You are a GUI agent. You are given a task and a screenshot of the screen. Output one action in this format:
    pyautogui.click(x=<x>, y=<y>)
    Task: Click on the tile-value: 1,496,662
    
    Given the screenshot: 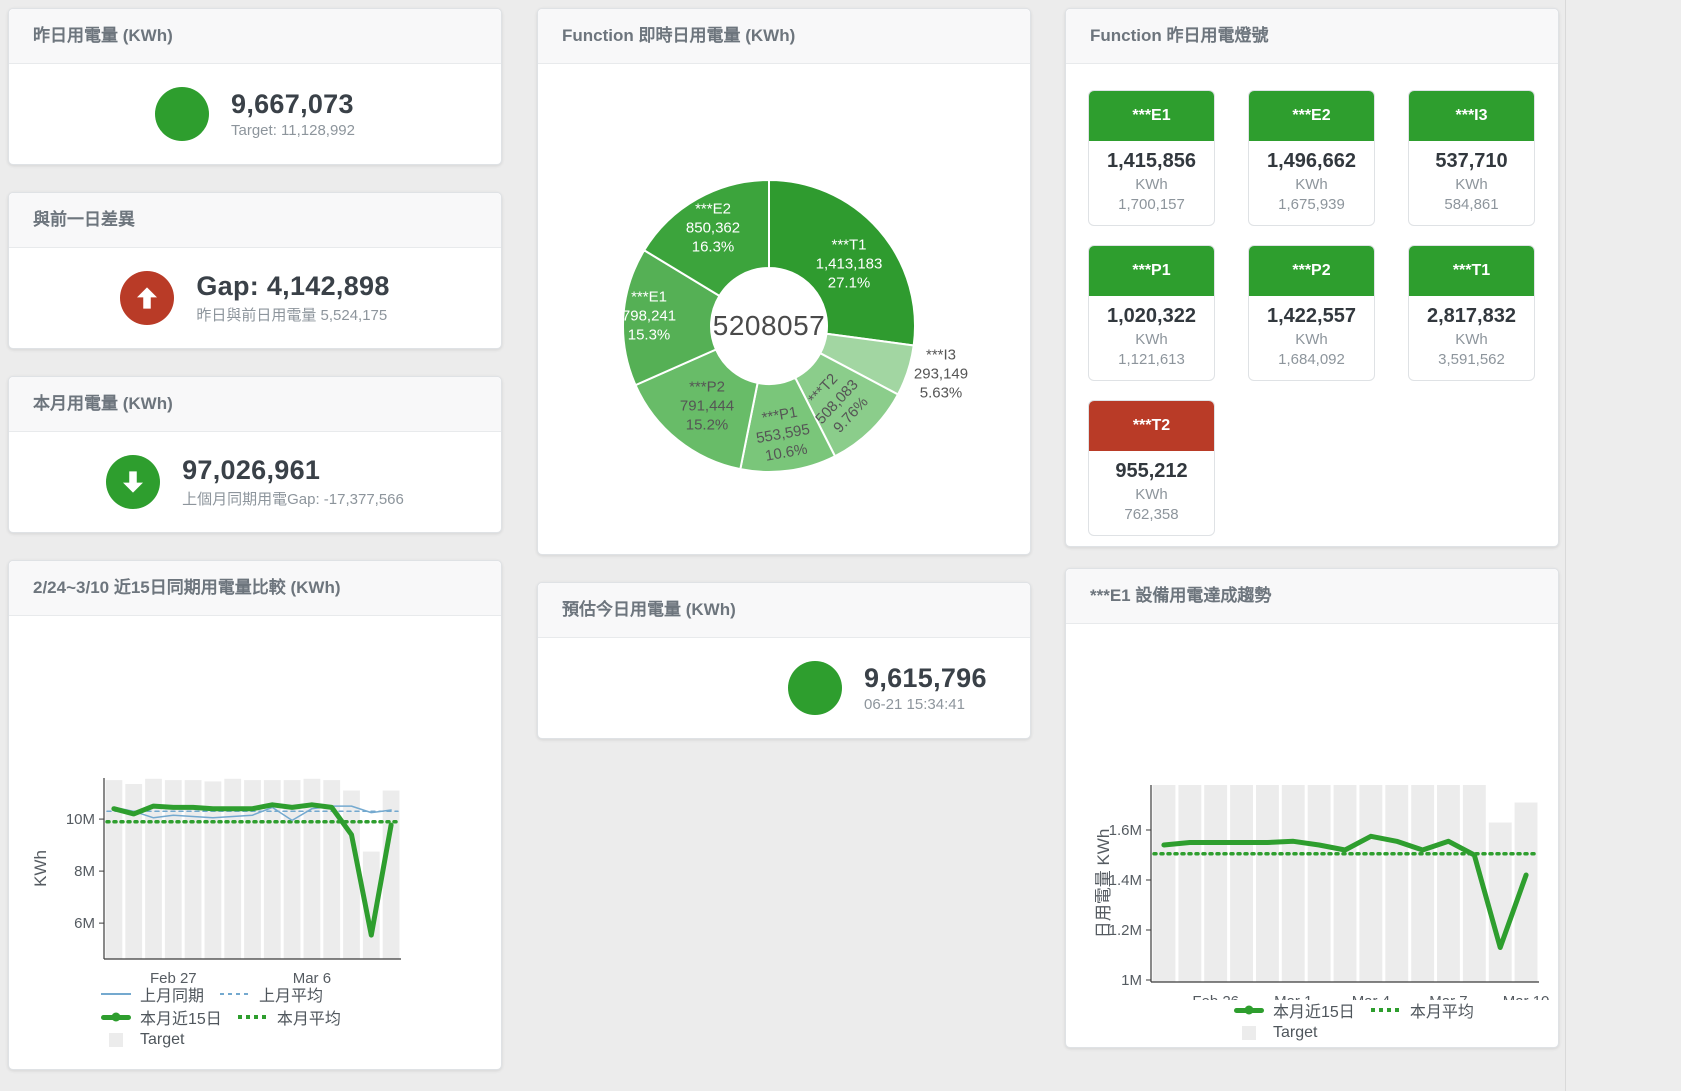 What is the action you would take?
    pyautogui.click(x=1311, y=161)
    